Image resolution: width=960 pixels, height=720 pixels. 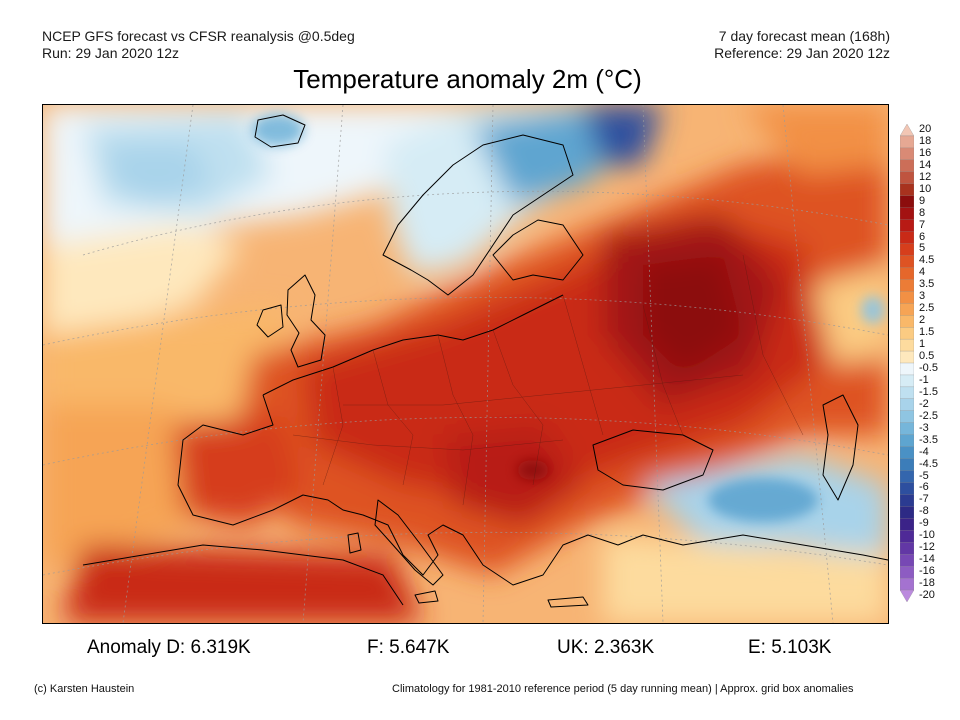 What do you see at coordinates (927, 595) in the screenshot?
I see `colorbar-tick-label: -20` at bounding box center [927, 595].